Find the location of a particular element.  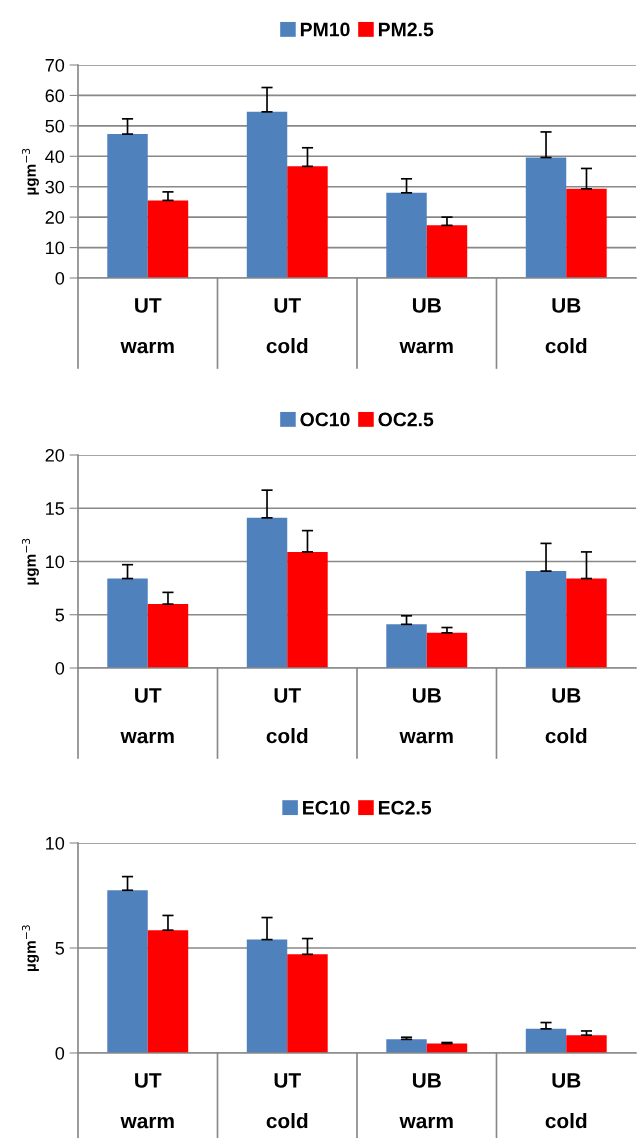

y-tick-label: 15 is located at coordinates (55, 508).